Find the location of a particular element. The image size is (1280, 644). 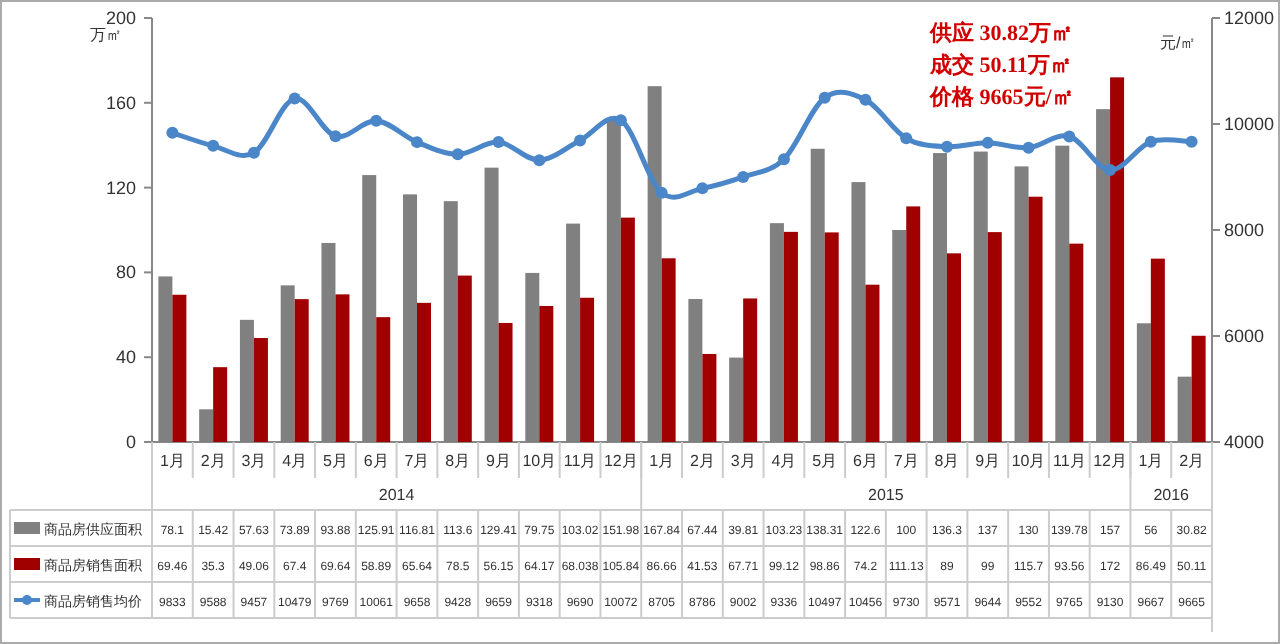

y-axis-title: 万㎡ is located at coordinates (106, 35).